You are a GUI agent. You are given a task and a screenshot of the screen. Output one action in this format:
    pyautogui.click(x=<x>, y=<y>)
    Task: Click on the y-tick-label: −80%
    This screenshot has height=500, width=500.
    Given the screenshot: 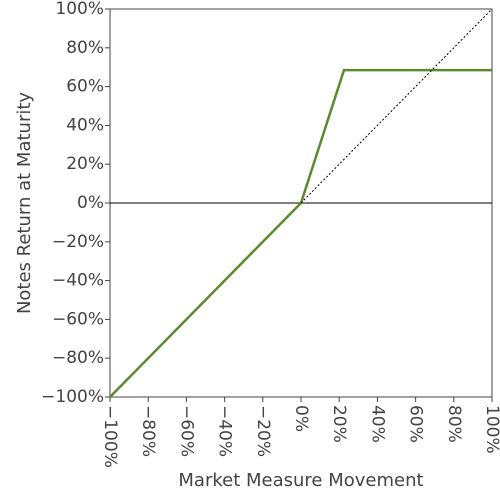 What is the action you would take?
    pyautogui.click(x=78, y=358)
    